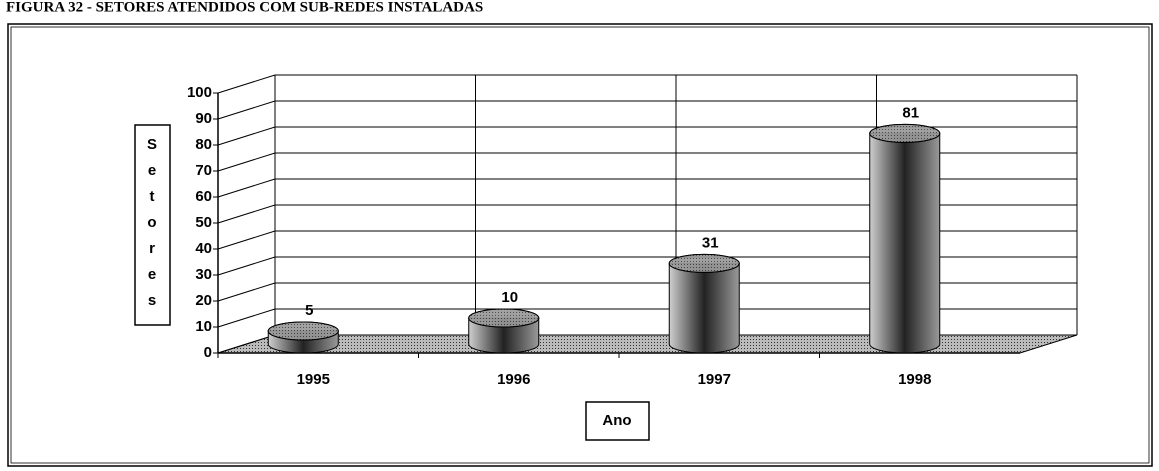  I want to click on y-tick-label: 40, so click(203, 248).